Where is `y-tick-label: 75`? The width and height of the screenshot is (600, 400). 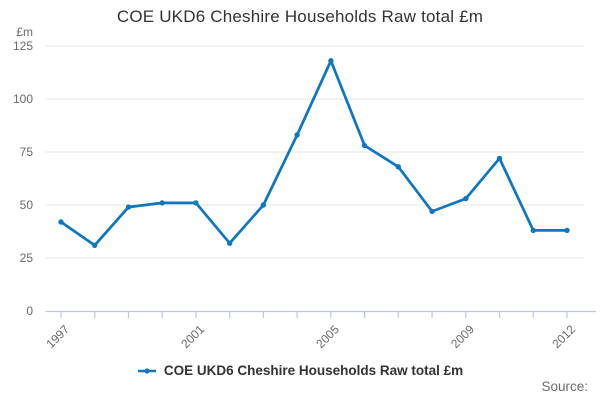 y-tick-label: 75 is located at coordinates (27, 152).